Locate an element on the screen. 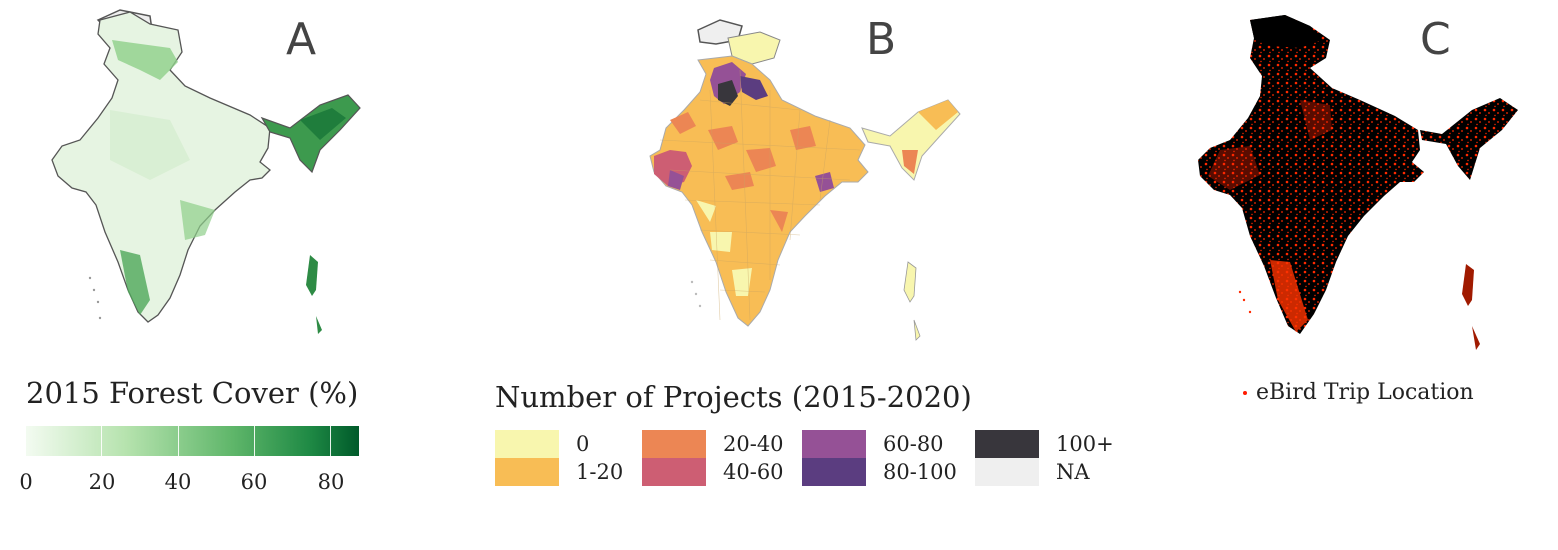 This screenshot has height=550, width=1558. color-bar-tick-label: 80 is located at coordinates (331, 482).